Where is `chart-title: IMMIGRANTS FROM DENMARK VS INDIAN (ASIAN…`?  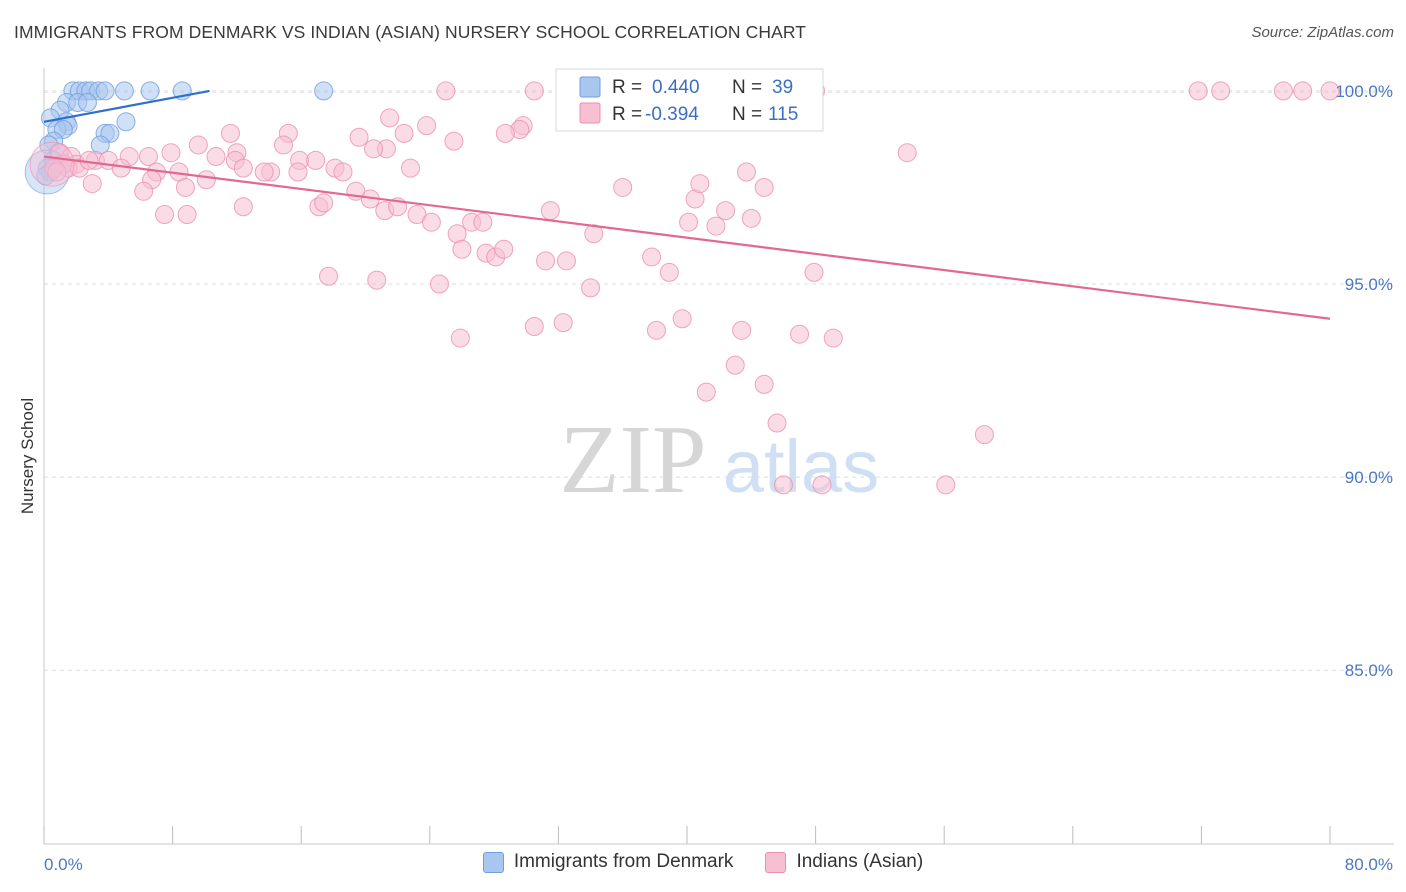
chart-title: IMMIGRANTS FROM DENMARK VS INDIAN (ASIAN… is located at coordinates (410, 32).